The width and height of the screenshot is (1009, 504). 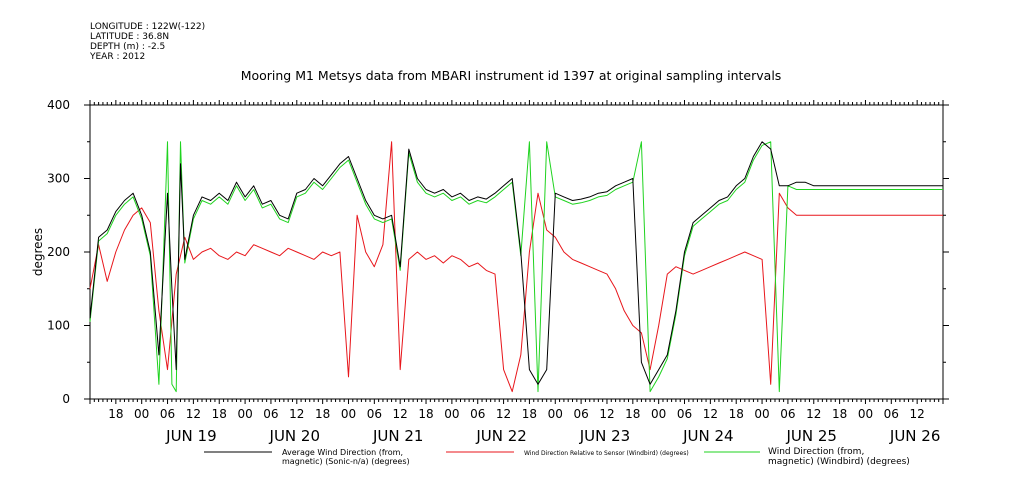 What do you see at coordinates (58, 252) in the screenshot?
I see `y-tick-label: 200` at bounding box center [58, 252].